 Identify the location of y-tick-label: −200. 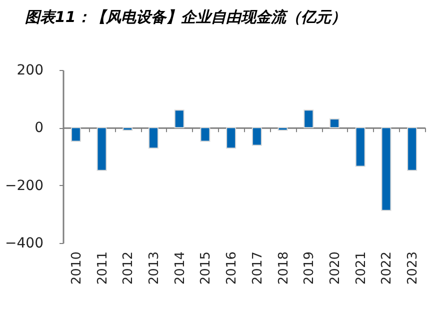
(24, 186).